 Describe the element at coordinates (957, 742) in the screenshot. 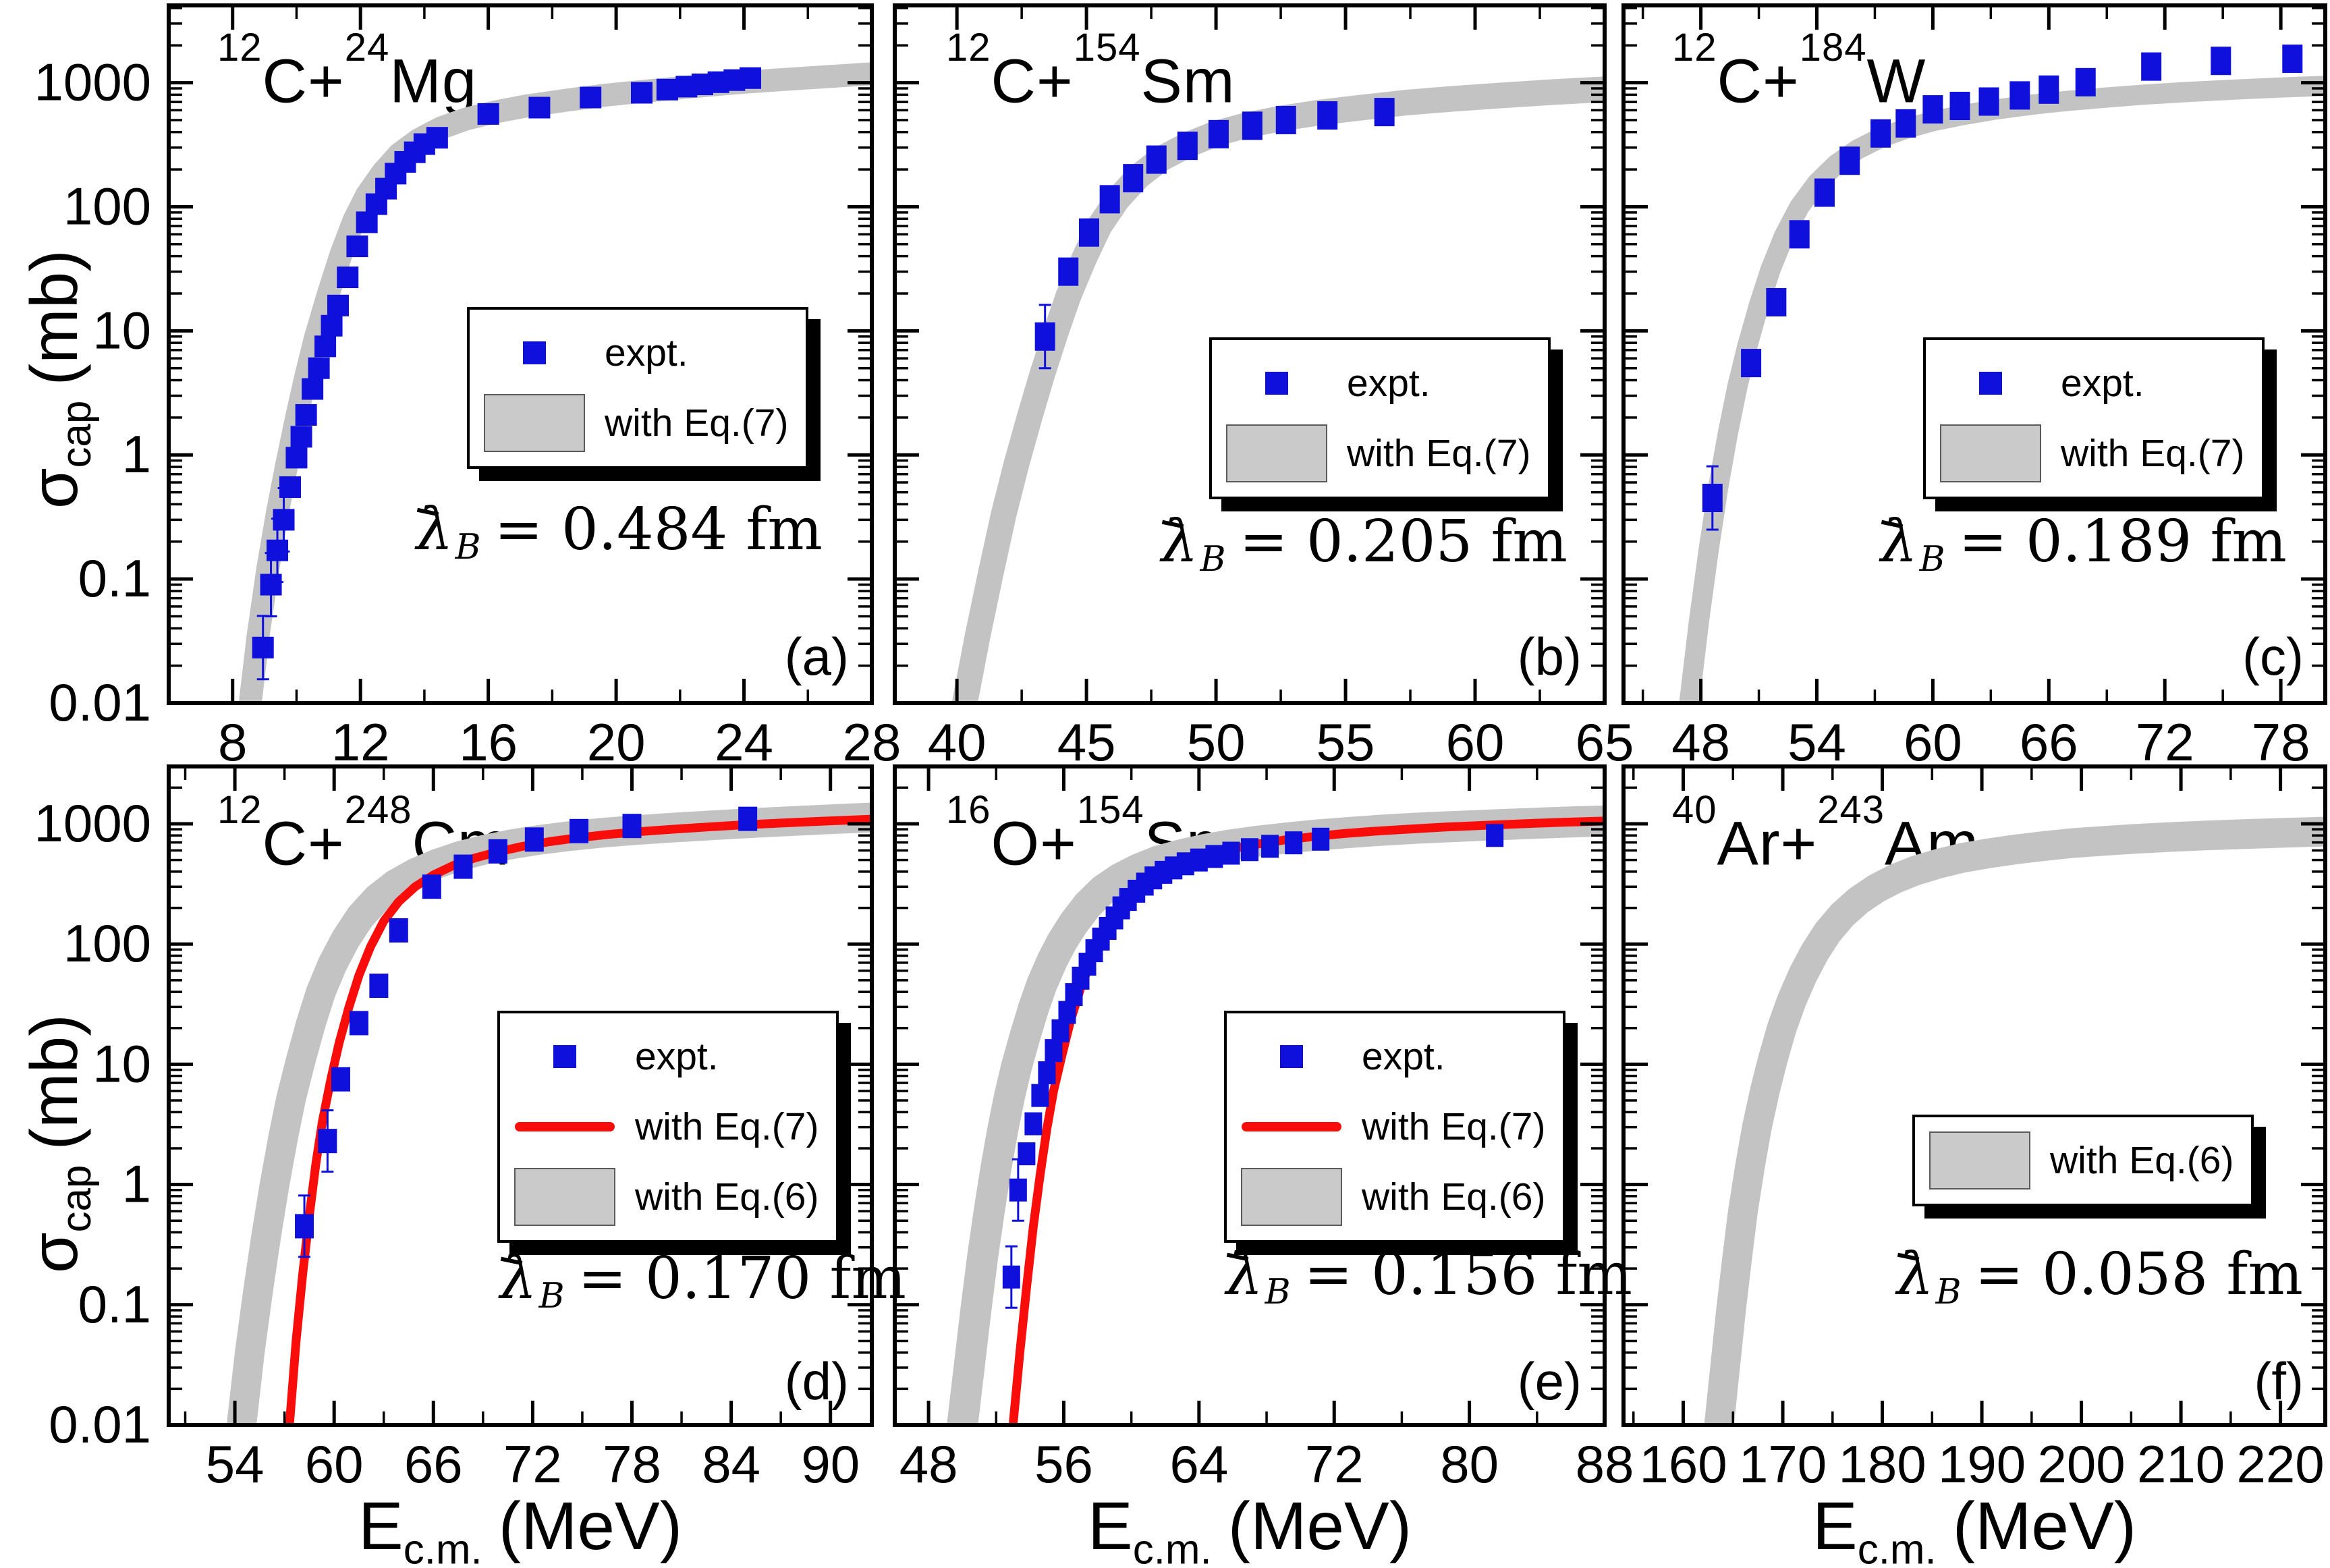

I see `x-tick-label: 40` at that location.